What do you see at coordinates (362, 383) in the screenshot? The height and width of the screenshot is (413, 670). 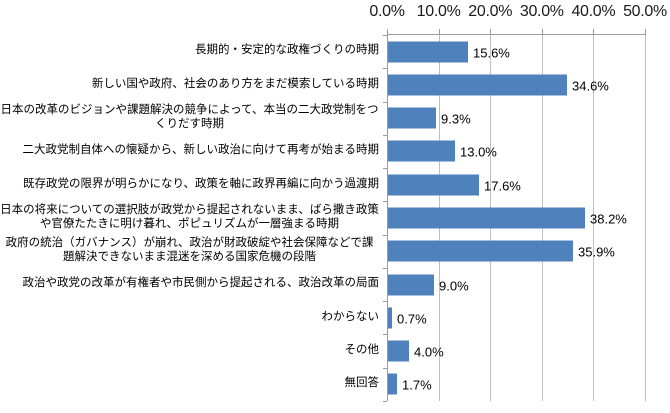 I see `category-label-text: 無回答` at bounding box center [362, 383].